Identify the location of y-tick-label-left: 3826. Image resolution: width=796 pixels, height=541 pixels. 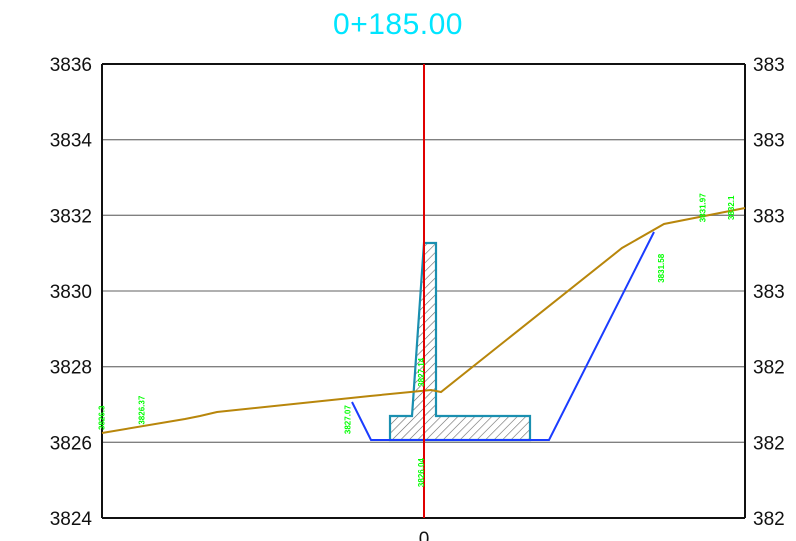
(71, 443).